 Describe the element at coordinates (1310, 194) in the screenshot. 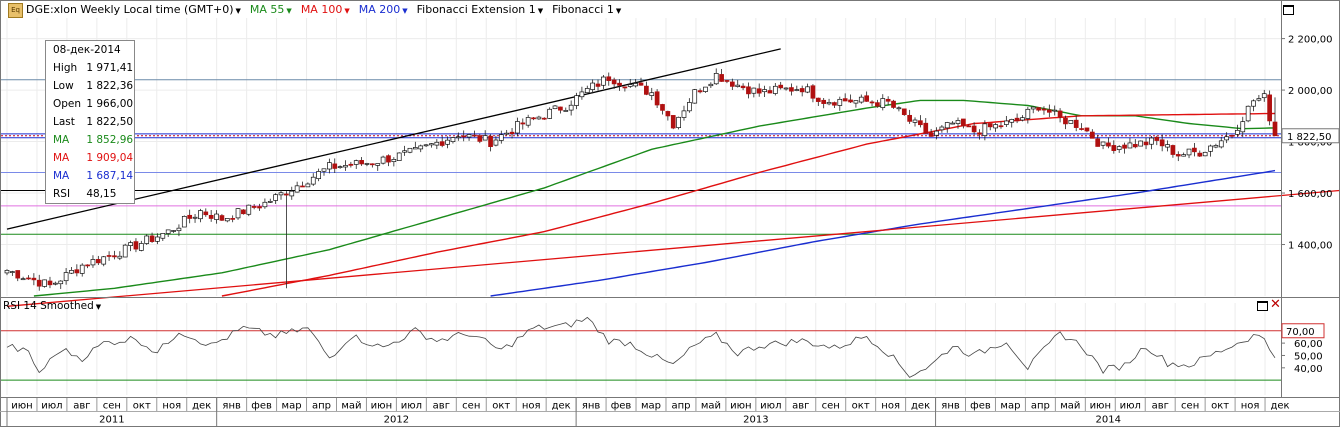

I see `price-tick-label: 1 600,00` at that location.